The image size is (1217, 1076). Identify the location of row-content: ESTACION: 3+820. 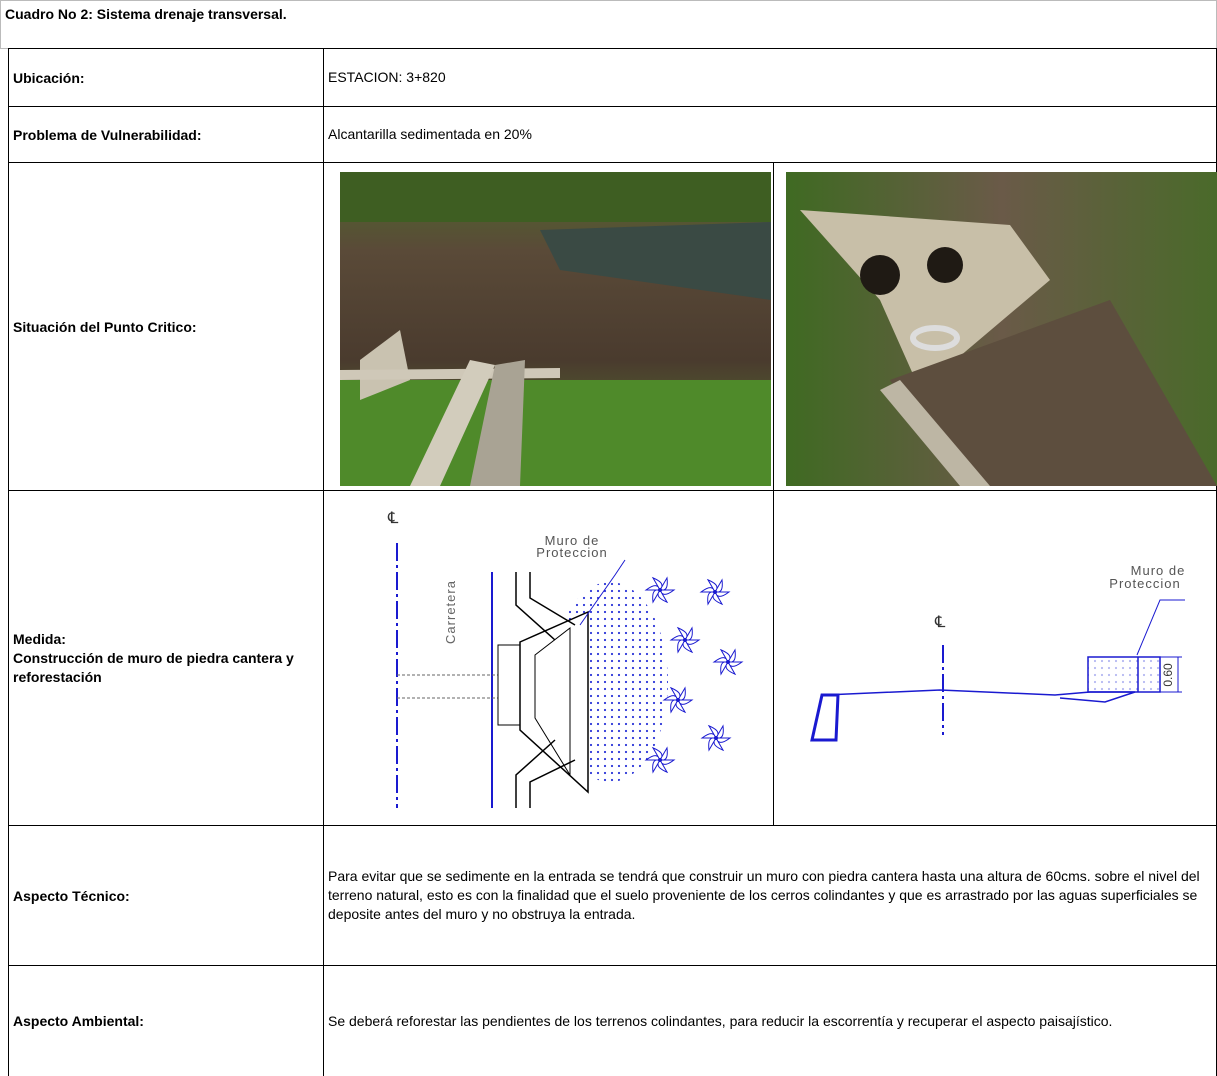
(770, 77).